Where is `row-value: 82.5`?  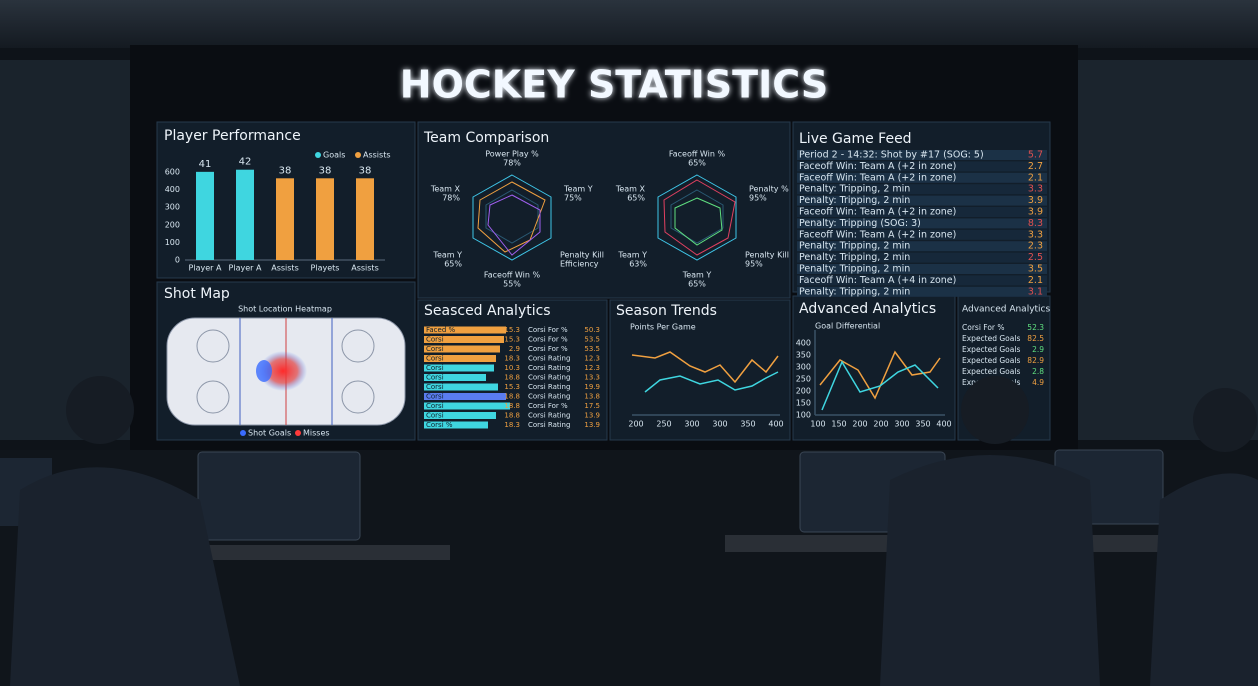 row-value: 82.5 is located at coordinates (1035, 338).